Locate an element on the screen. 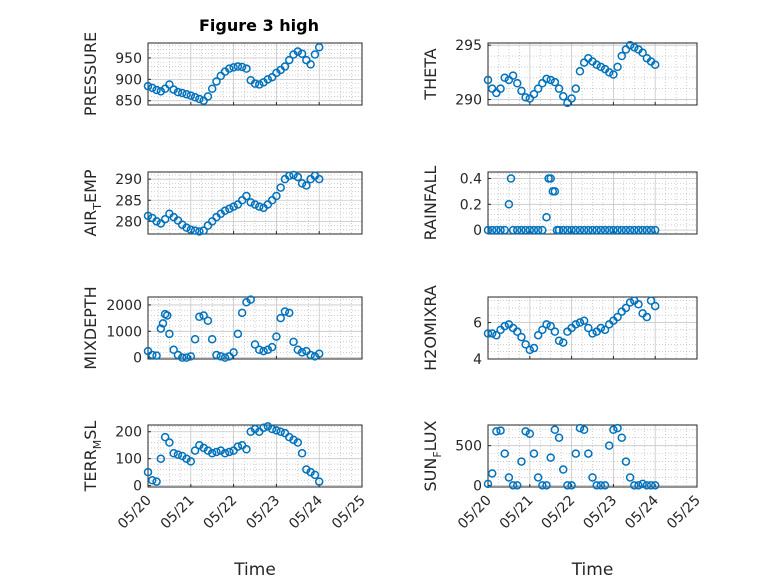 This screenshot has height=583, width=778. y-axis-label-subscript: M is located at coordinates (97, 445).